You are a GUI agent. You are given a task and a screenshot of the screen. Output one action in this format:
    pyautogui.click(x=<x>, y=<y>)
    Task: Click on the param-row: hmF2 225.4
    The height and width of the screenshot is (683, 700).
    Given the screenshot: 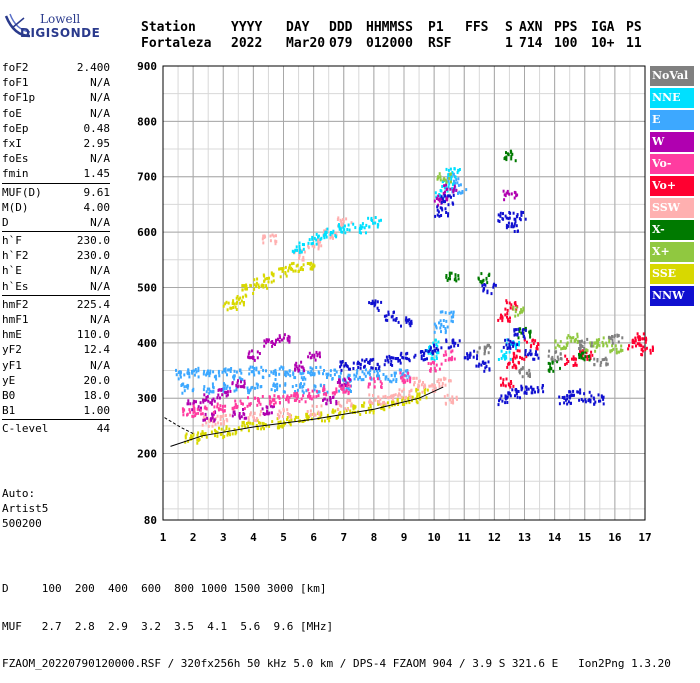 What is the action you would take?
    pyautogui.click(x=56, y=304)
    